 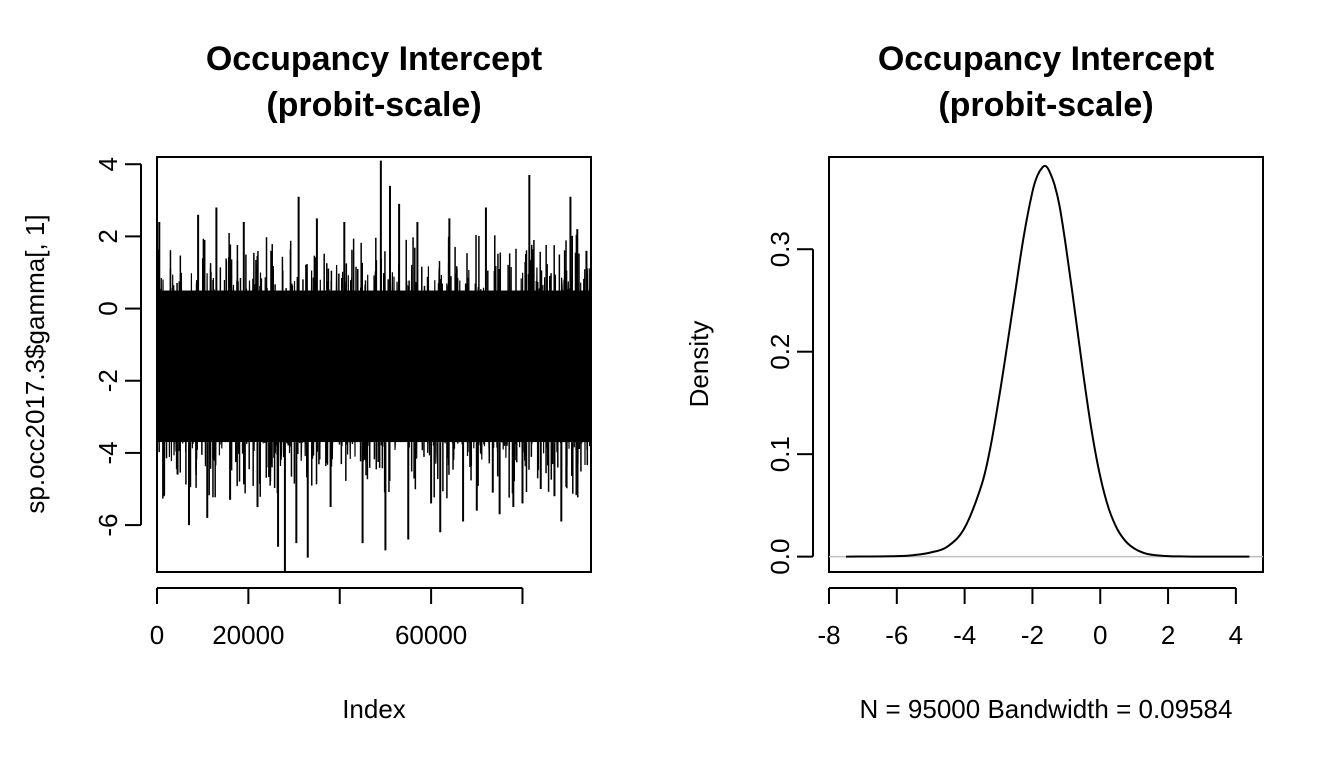 I want to click on density-plot-y-axis: 0.0 0.1 0.2 0.3, so click(x=789, y=403).